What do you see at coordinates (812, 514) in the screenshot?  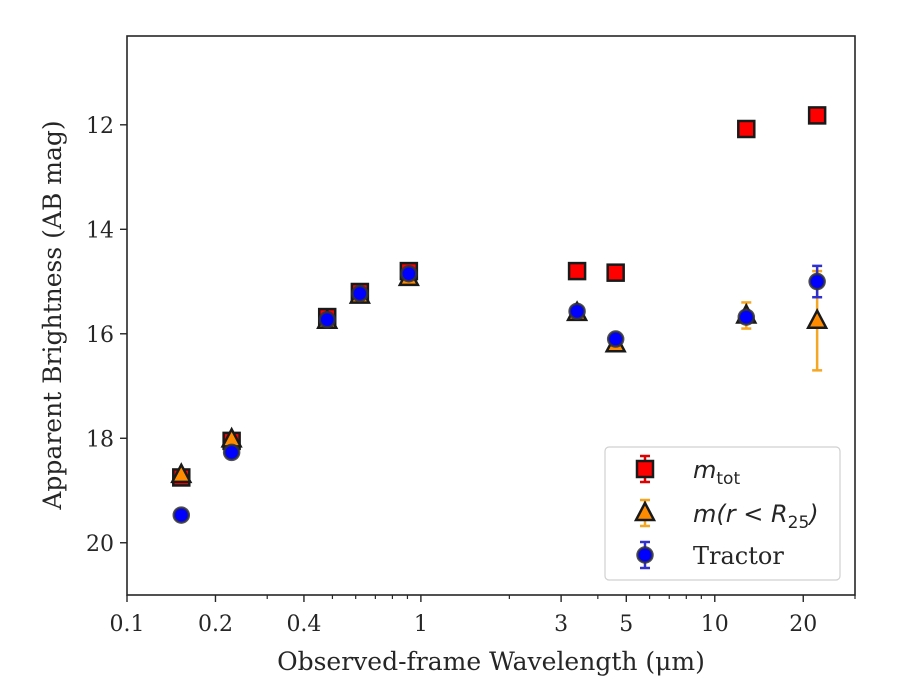 I see `legend-label-end: )` at bounding box center [812, 514].